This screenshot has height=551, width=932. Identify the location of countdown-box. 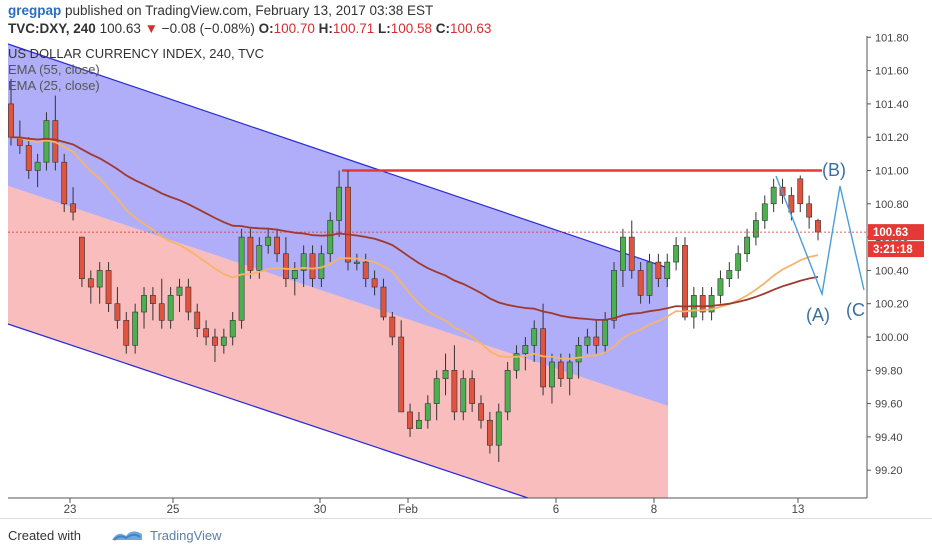
(896, 249).